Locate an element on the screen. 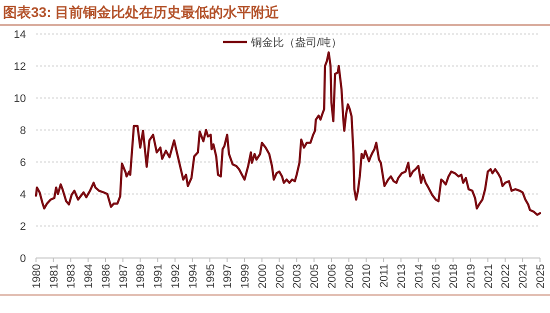  x-tick-label: 2000 is located at coordinates (262, 276).